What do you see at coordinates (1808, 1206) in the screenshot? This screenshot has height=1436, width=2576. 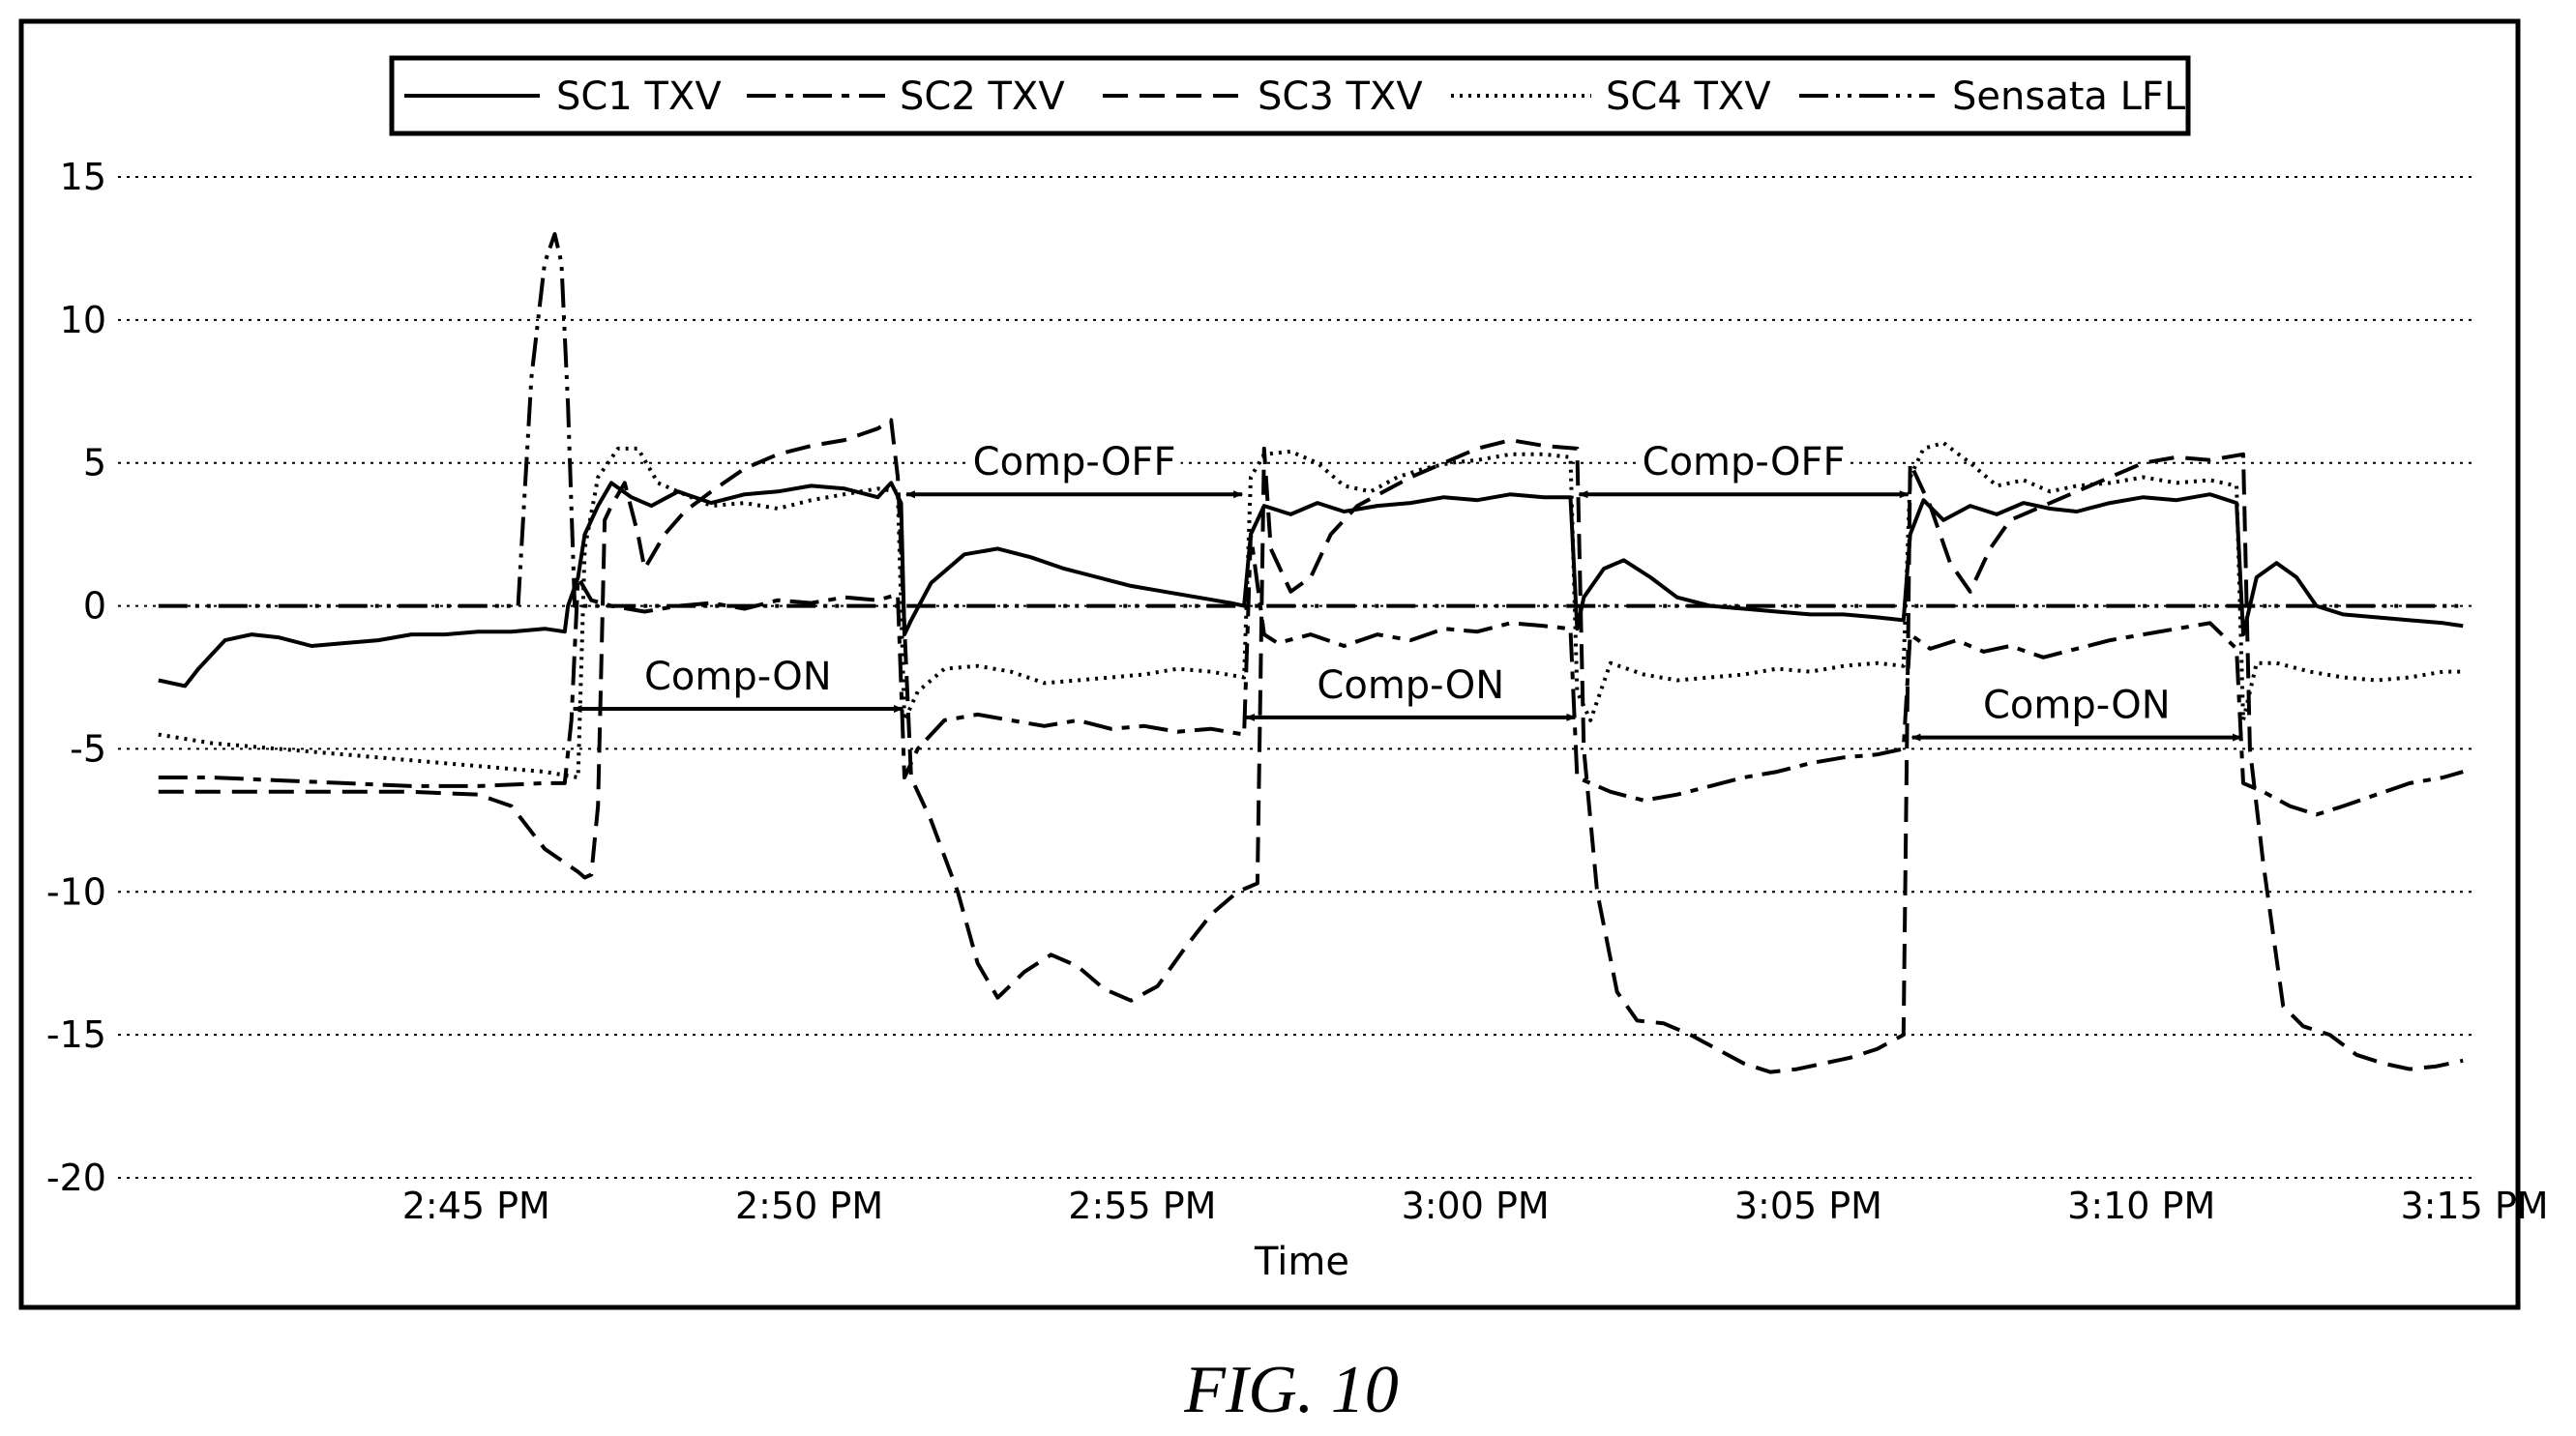 I see `x-tick-label: 3:05 PM` at bounding box center [1808, 1206].